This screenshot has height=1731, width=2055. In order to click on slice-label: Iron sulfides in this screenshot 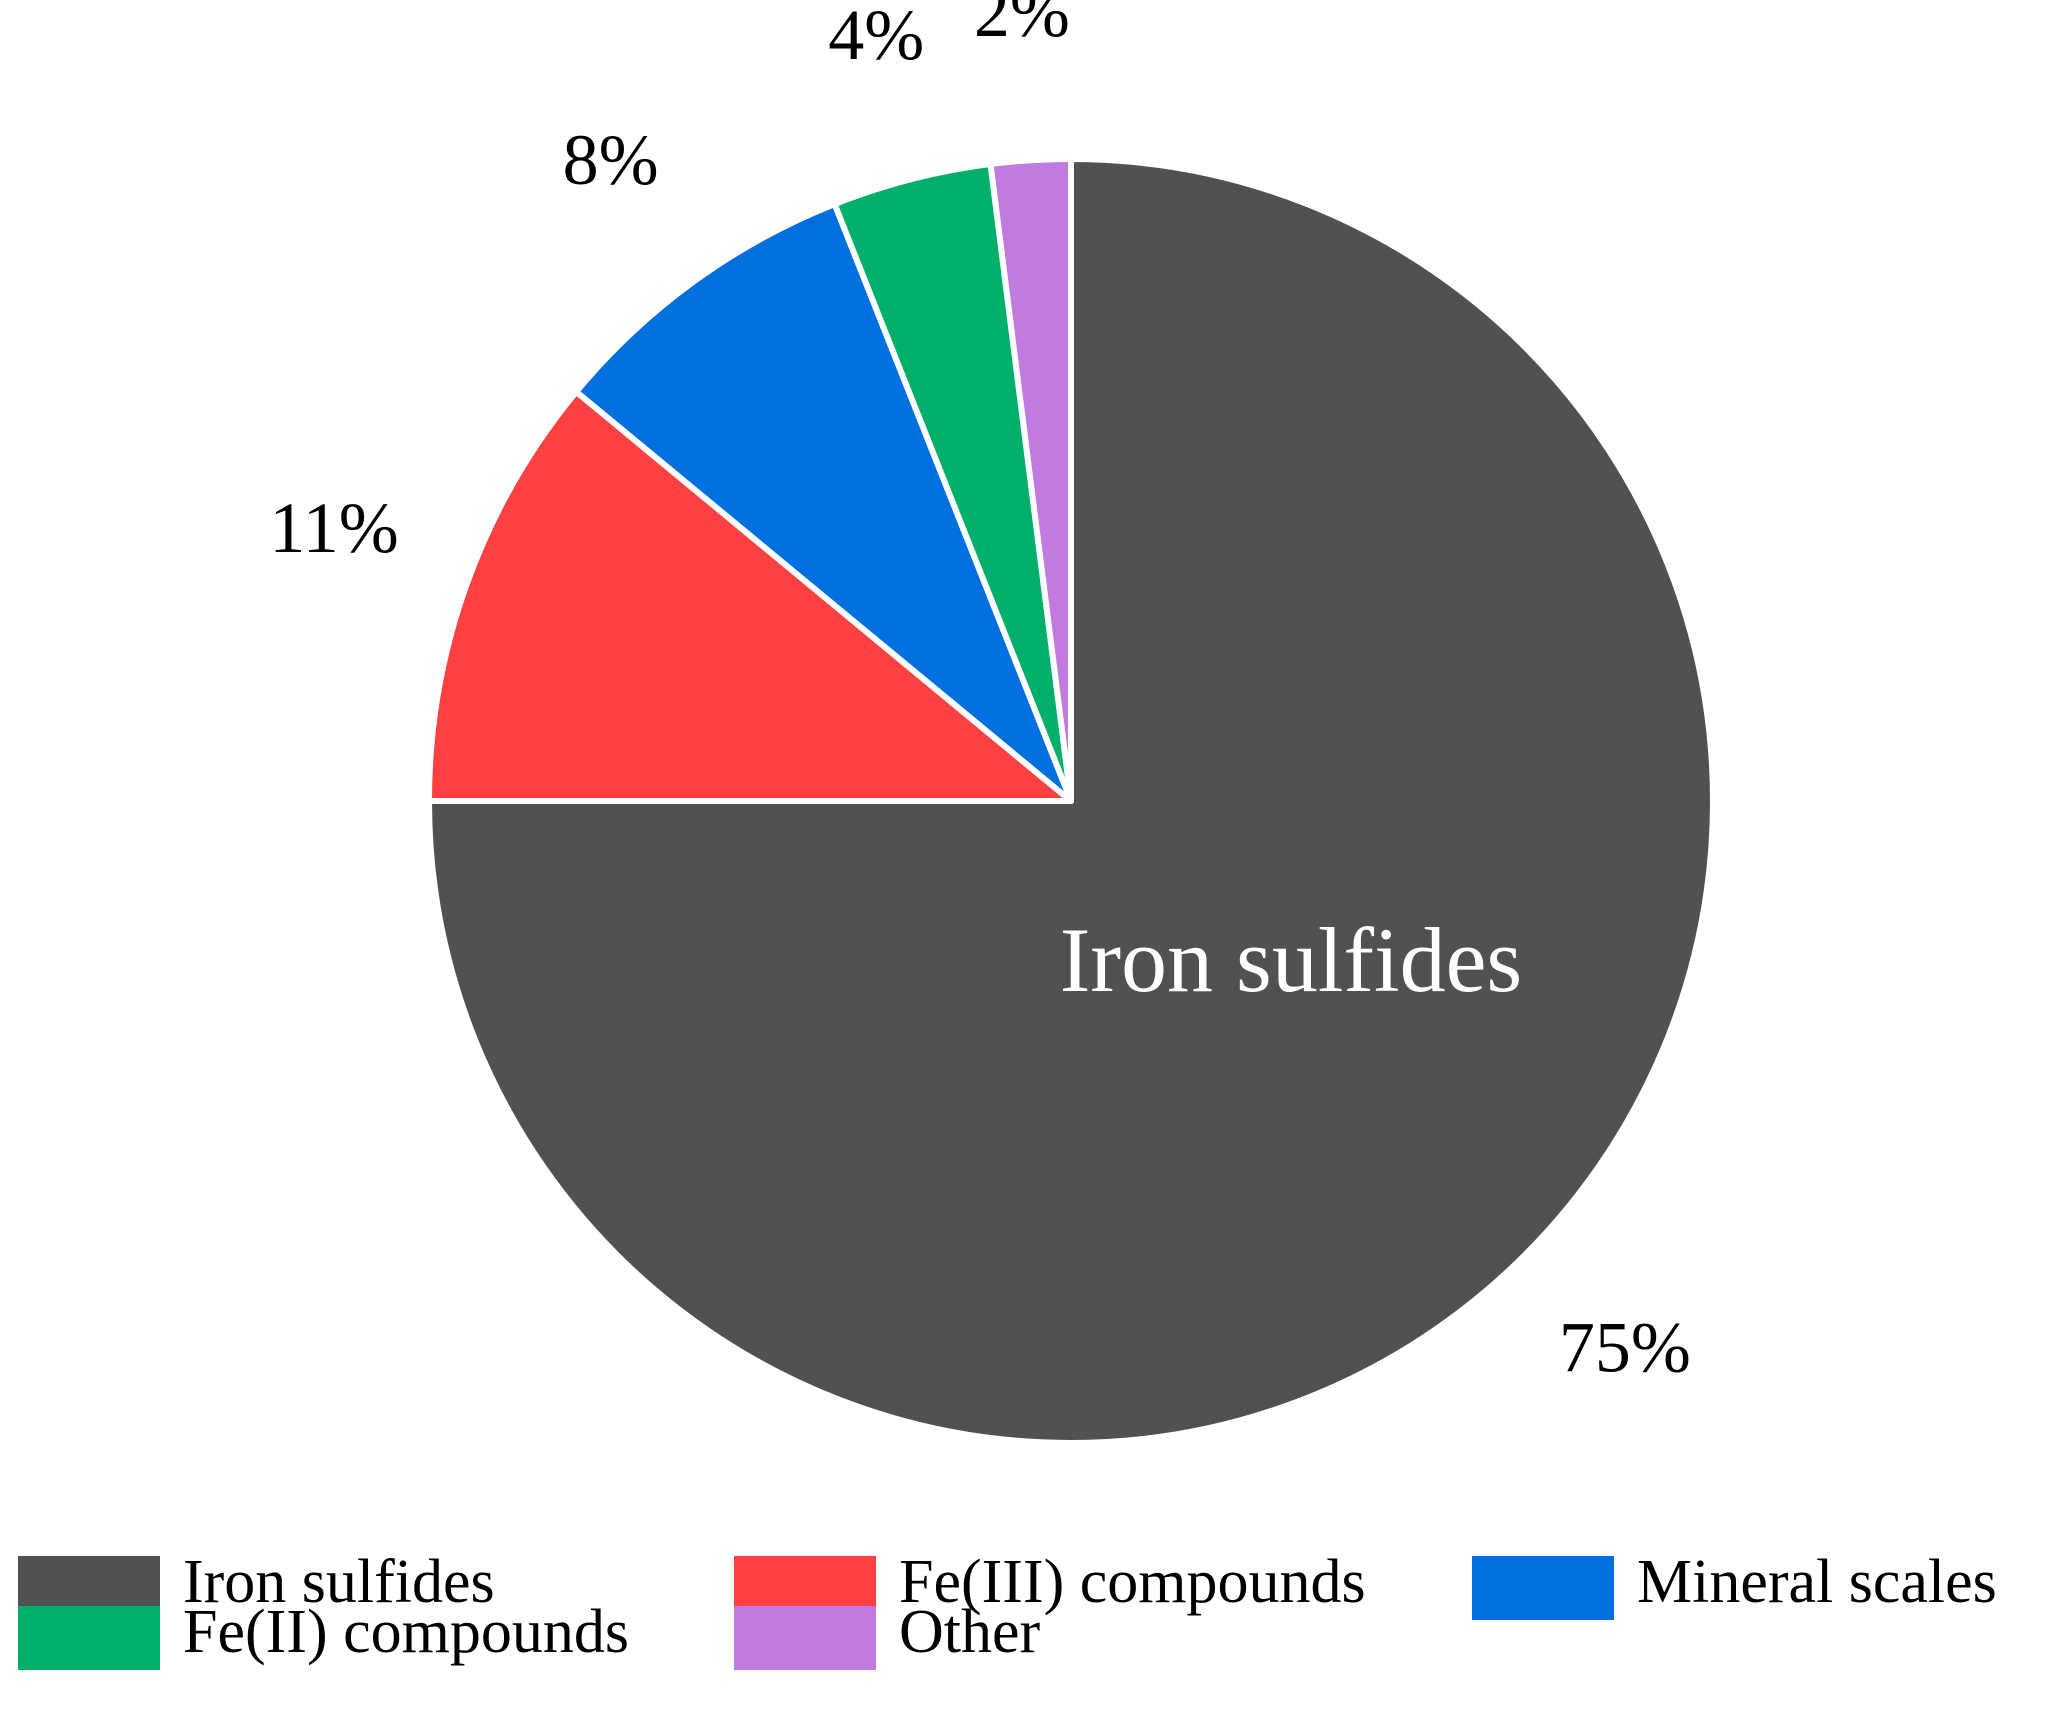, I will do `click(1291, 960)`.